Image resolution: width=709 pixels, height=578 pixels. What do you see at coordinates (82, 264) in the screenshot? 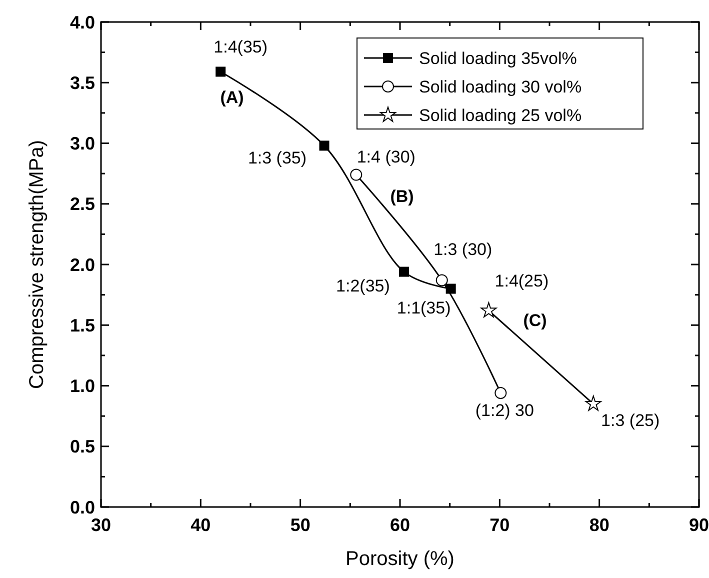
I see `y-tick-label: 2.0` at bounding box center [82, 264].